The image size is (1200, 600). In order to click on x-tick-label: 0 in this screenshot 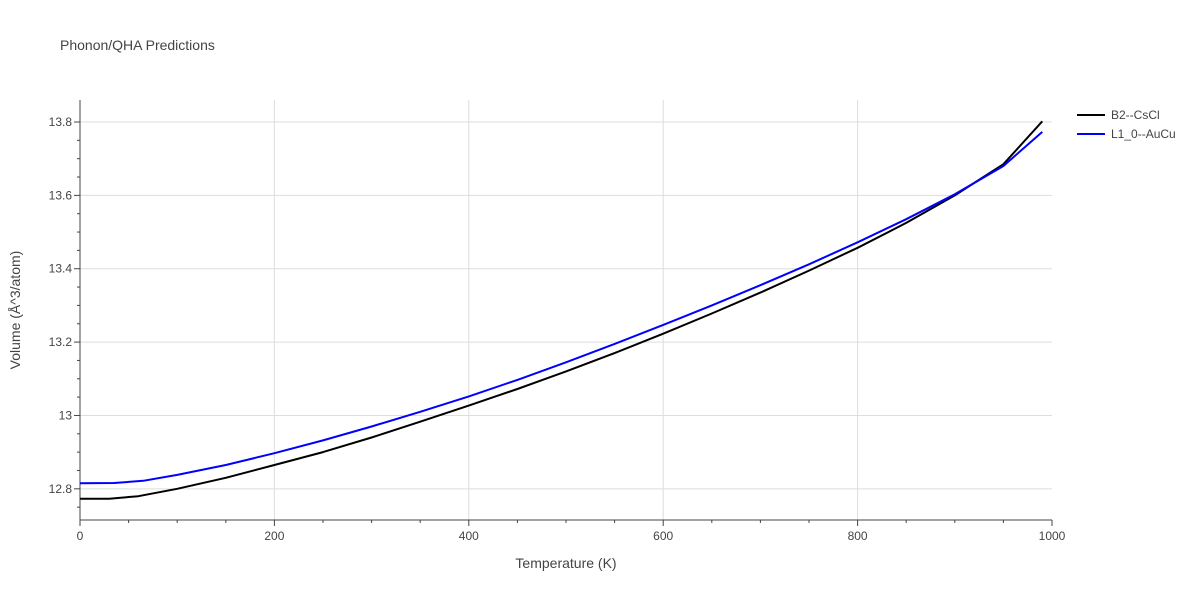, I will do `click(80, 536)`.